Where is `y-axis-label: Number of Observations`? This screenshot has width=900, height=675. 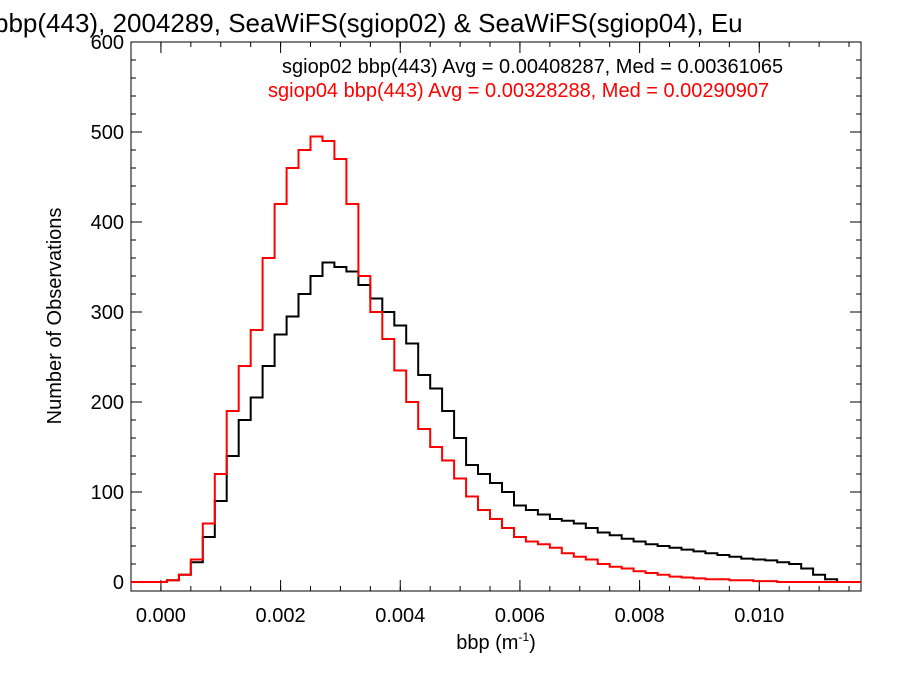
y-axis-label: Number of Observations is located at coordinates (55, 316).